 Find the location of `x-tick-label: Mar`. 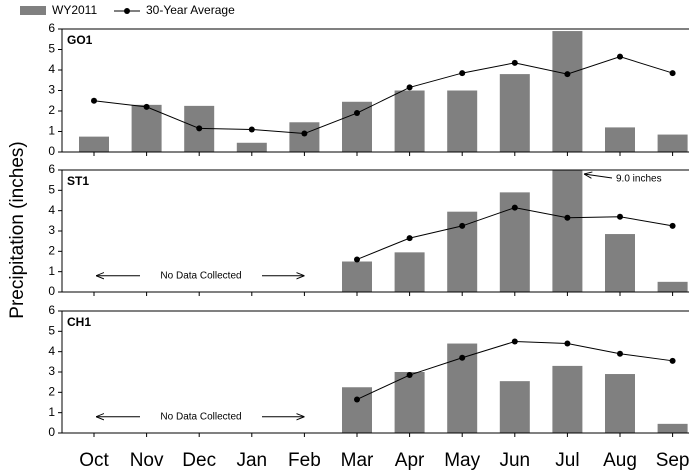

x-tick-label: Mar is located at coordinates (357, 460).